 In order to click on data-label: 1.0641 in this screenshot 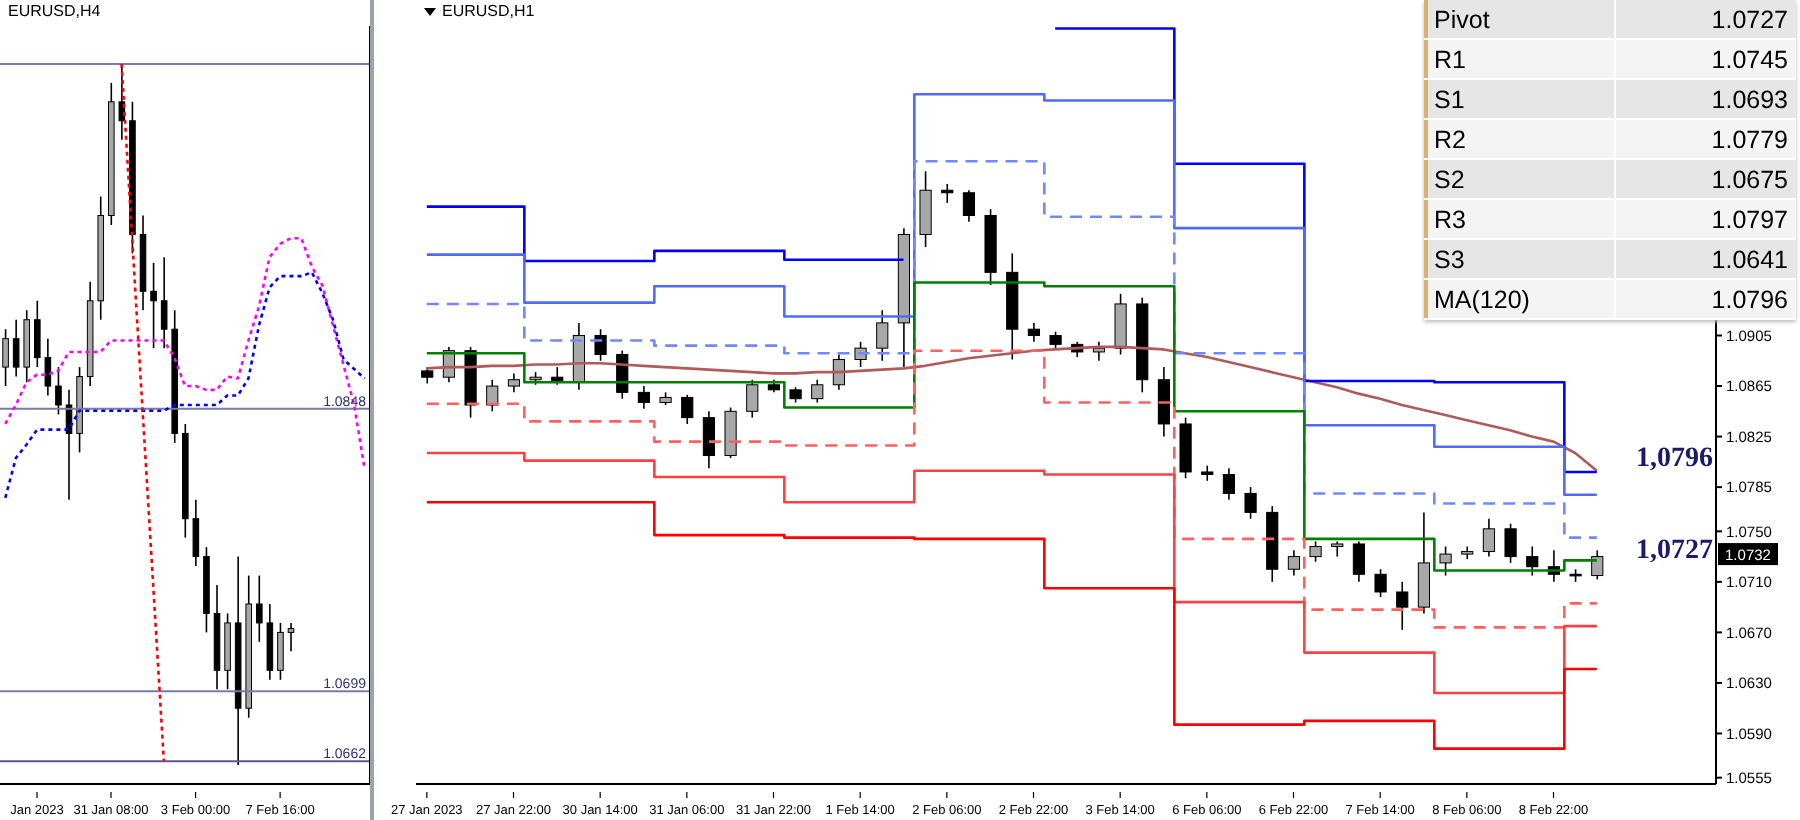, I will do `click(1749, 259)`.